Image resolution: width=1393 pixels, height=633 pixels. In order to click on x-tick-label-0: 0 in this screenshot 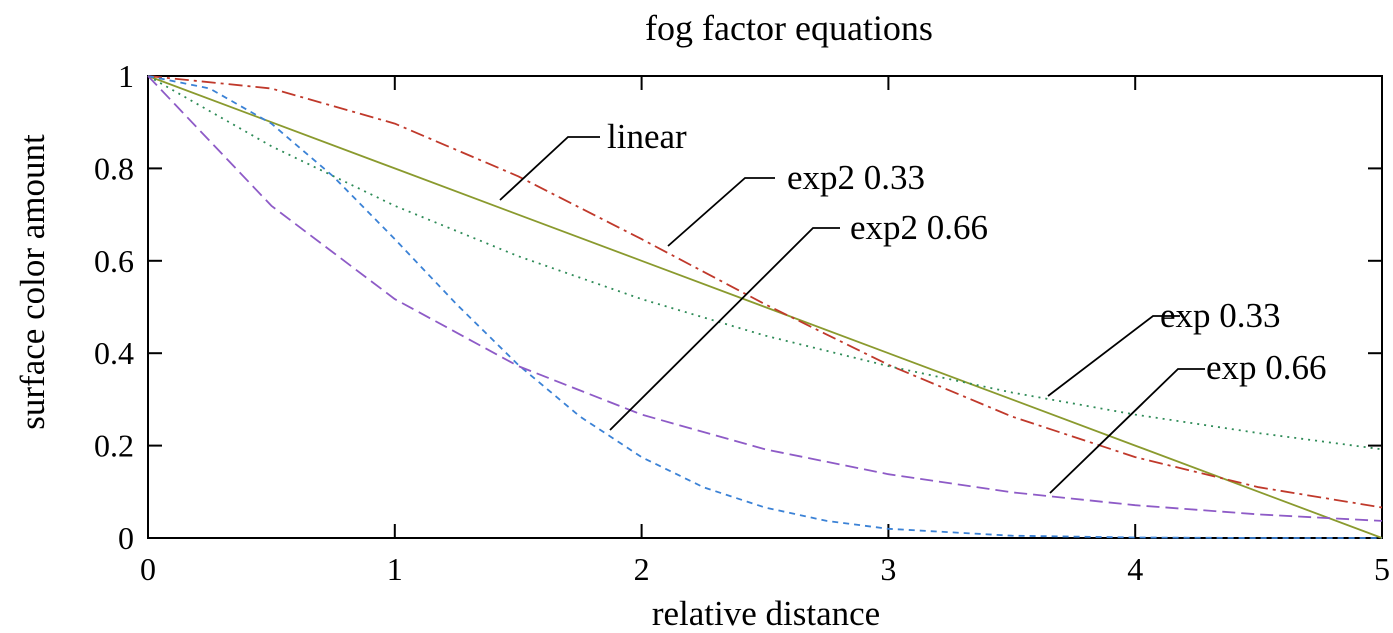, I will do `click(148, 569)`.